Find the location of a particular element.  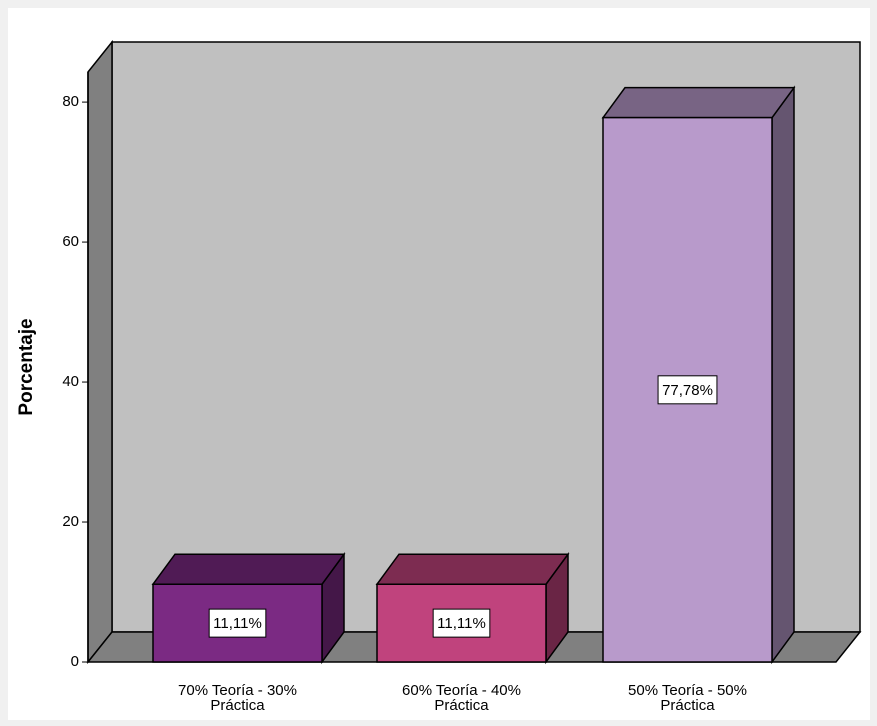

value-label: 77,78% is located at coordinates (687, 390).